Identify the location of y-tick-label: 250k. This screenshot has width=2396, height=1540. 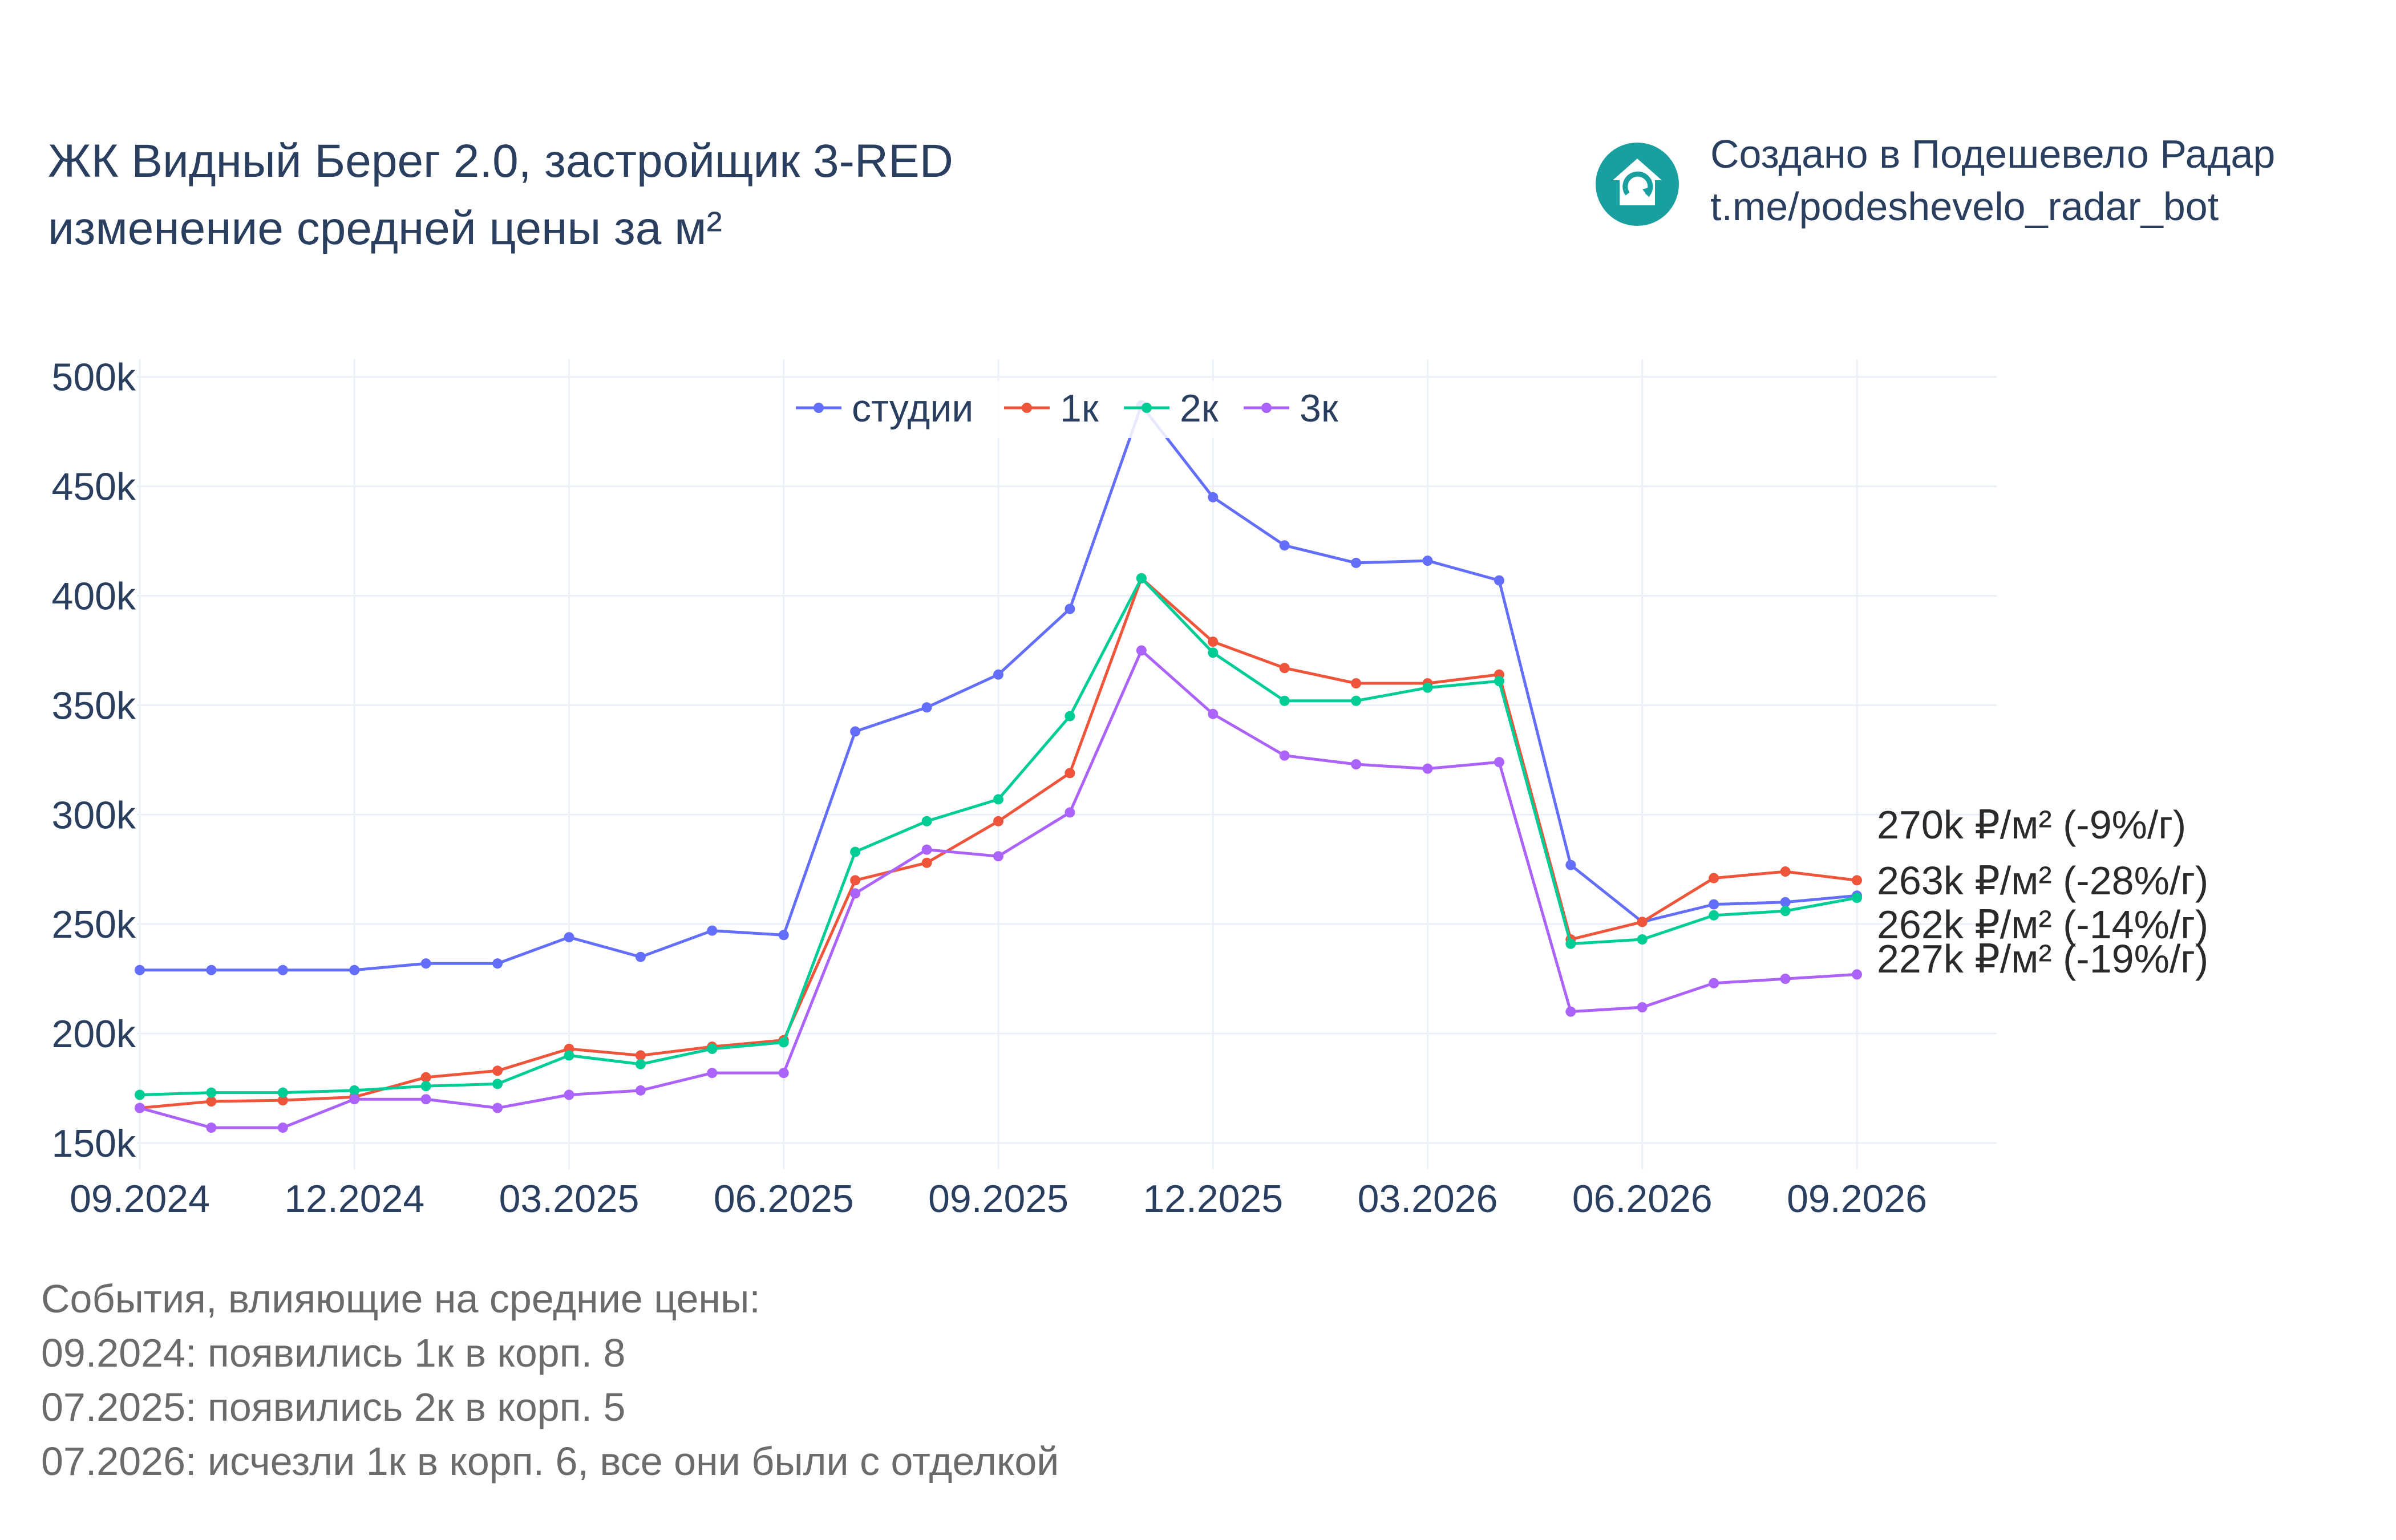
(94, 925).